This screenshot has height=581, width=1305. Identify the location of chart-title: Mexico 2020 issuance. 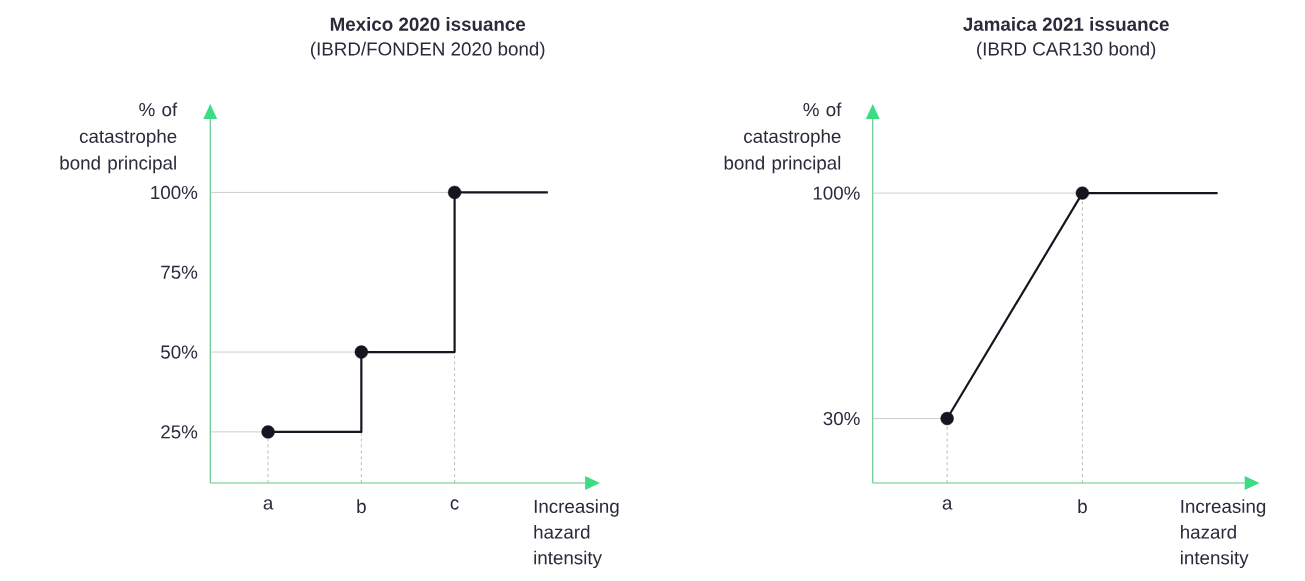
(428, 24).